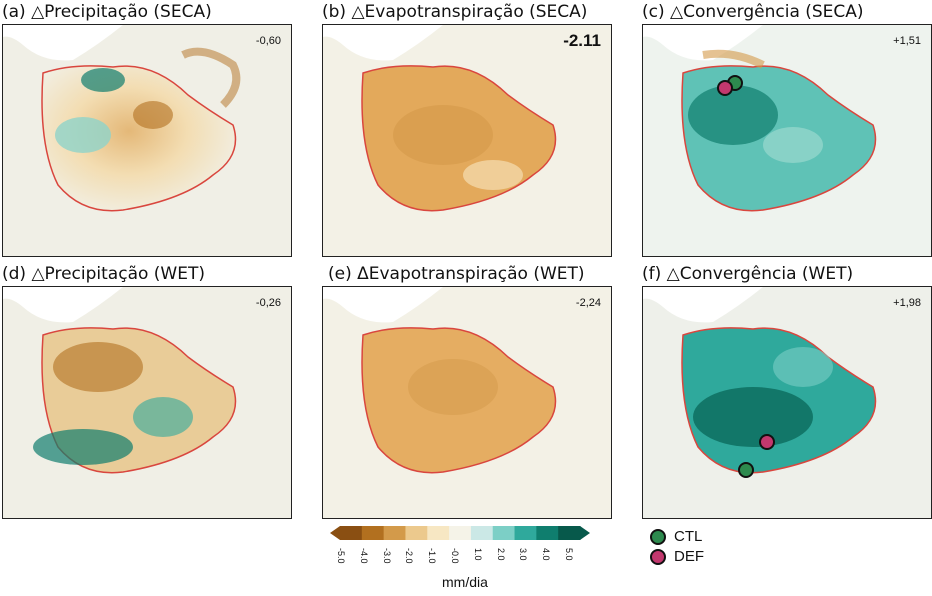  What do you see at coordinates (688, 536) in the screenshot?
I see `legend-ctl-label: CTL` at bounding box center [688, 536].